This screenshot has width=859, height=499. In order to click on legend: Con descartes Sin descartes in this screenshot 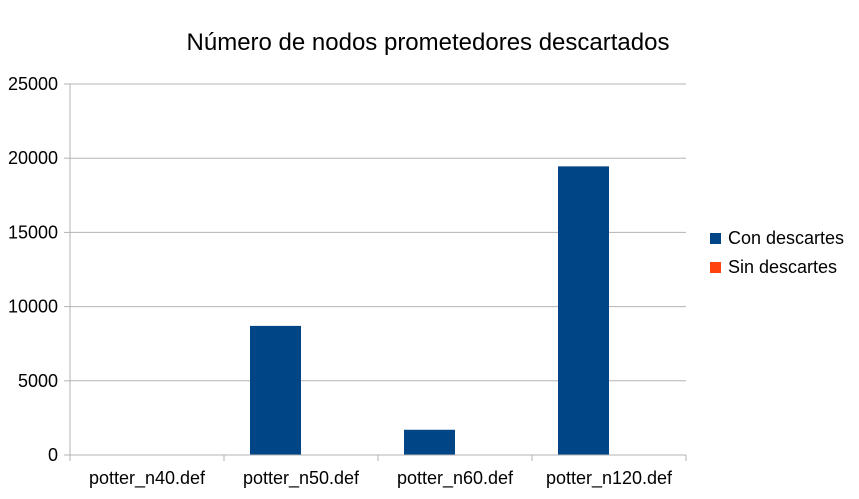, I will do `click(777, 252)`.